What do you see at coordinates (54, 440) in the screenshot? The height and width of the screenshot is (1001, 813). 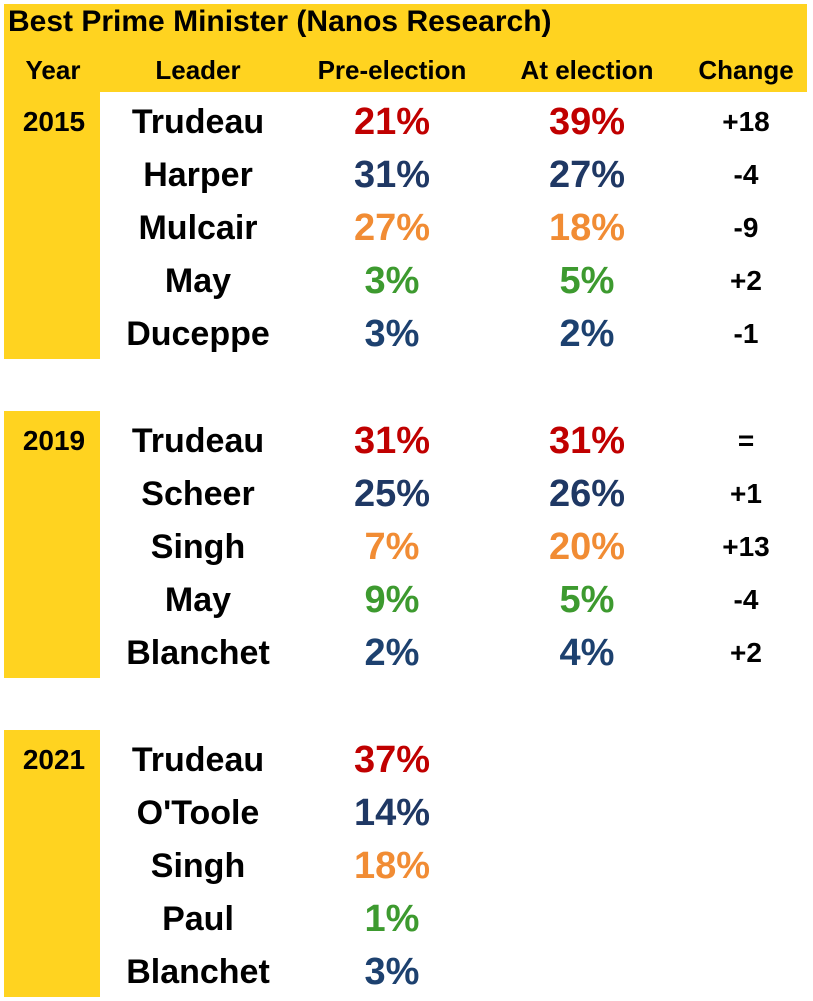 I see `year-label: 2019` at bounding box center [54, 440].